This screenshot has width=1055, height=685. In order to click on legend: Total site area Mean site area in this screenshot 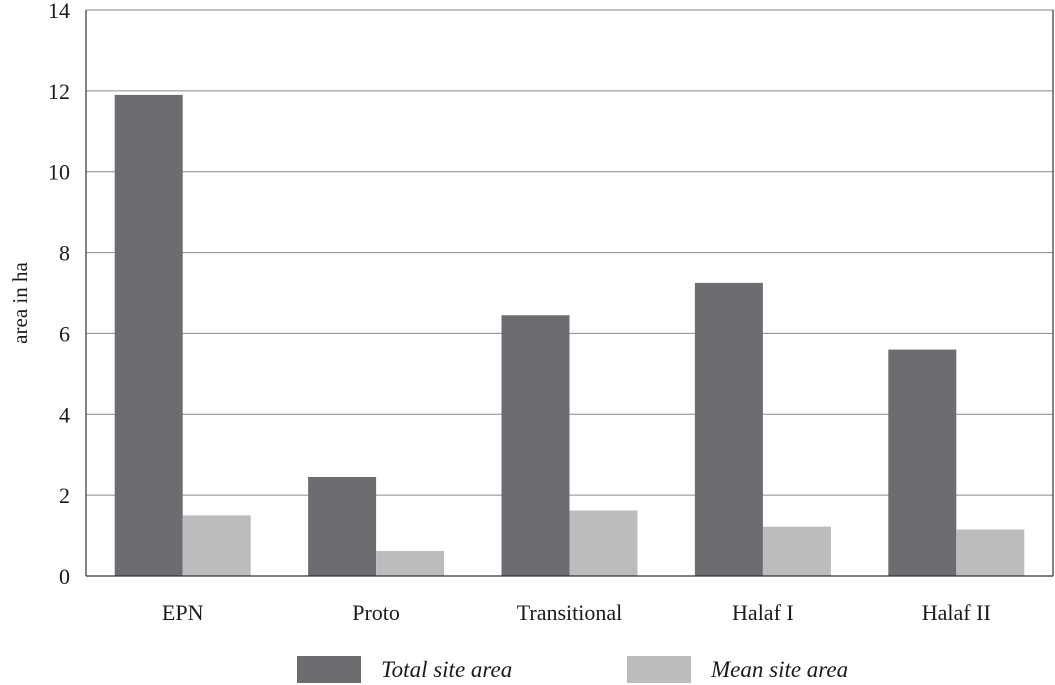, I will do `click(572, 669)`.